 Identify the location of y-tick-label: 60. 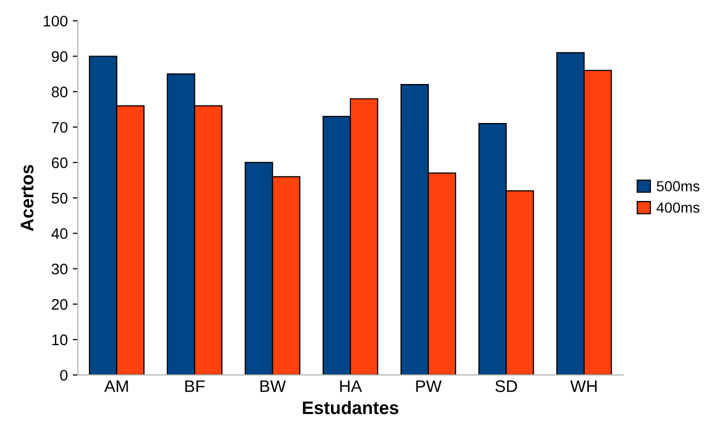
(60, 162).